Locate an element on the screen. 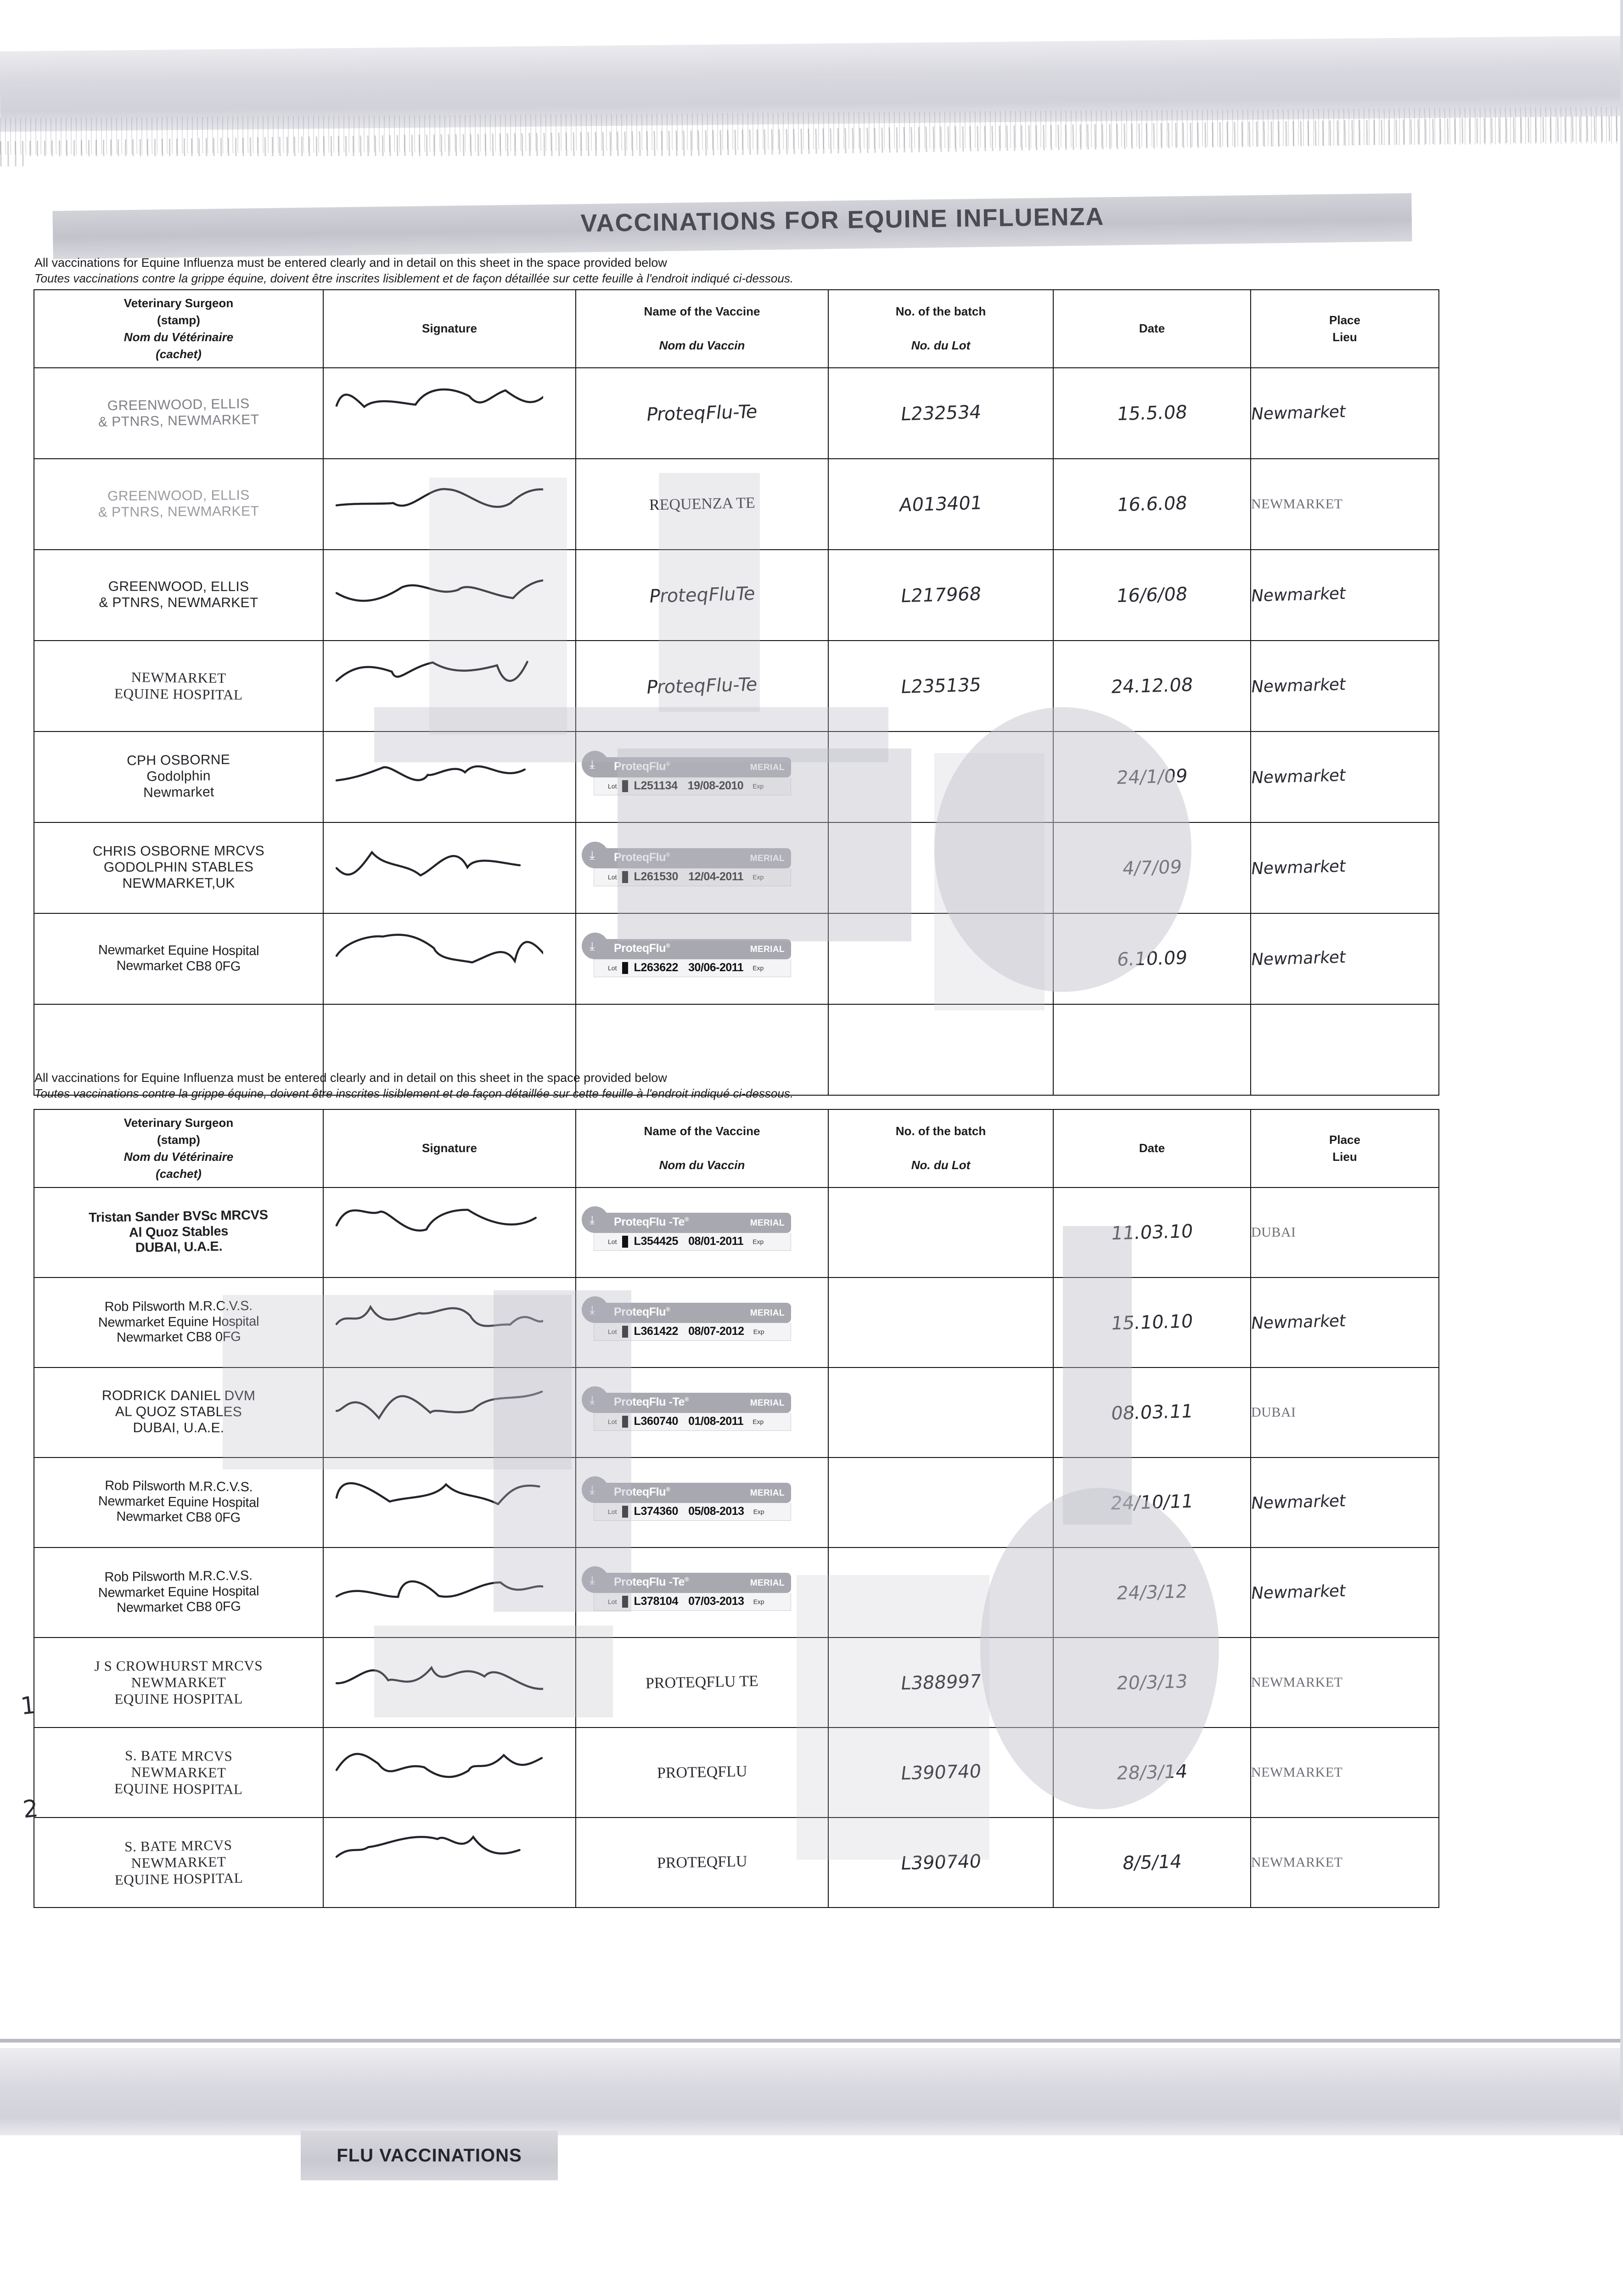 The height and width of the screenshot is (2296, 1623). col-vet-fr: Nom du Vétérinaire is located at coordinates (179, 1156).